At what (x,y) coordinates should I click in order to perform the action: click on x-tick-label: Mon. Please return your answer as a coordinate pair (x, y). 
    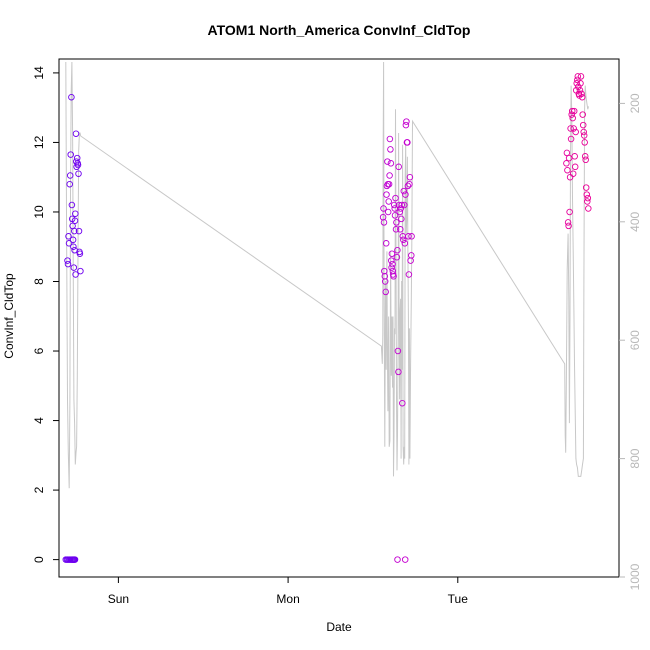
    Looking at the image, I should click on (287, 599).